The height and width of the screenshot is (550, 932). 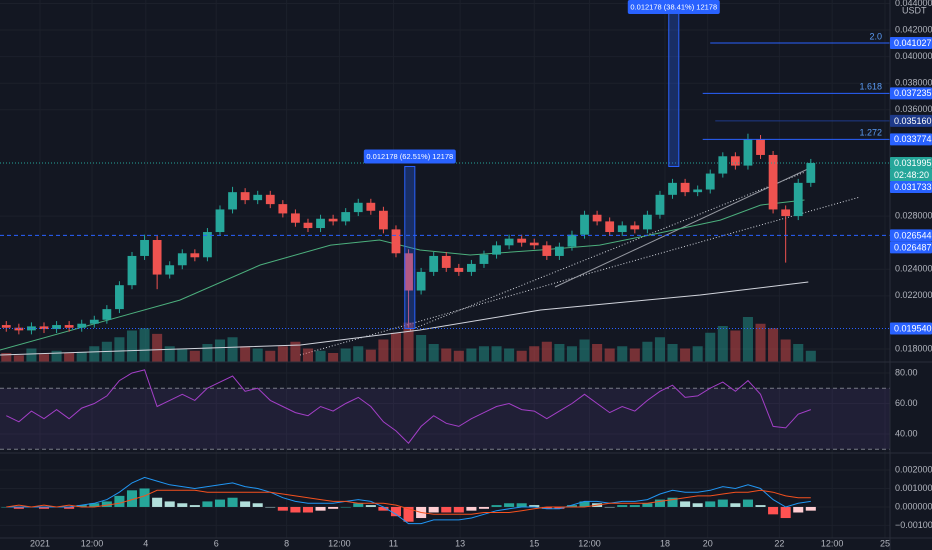 What do you see at coordinates (408, 502) in the screenshot?
I see `macd-line` at bounding box center [408, 502].